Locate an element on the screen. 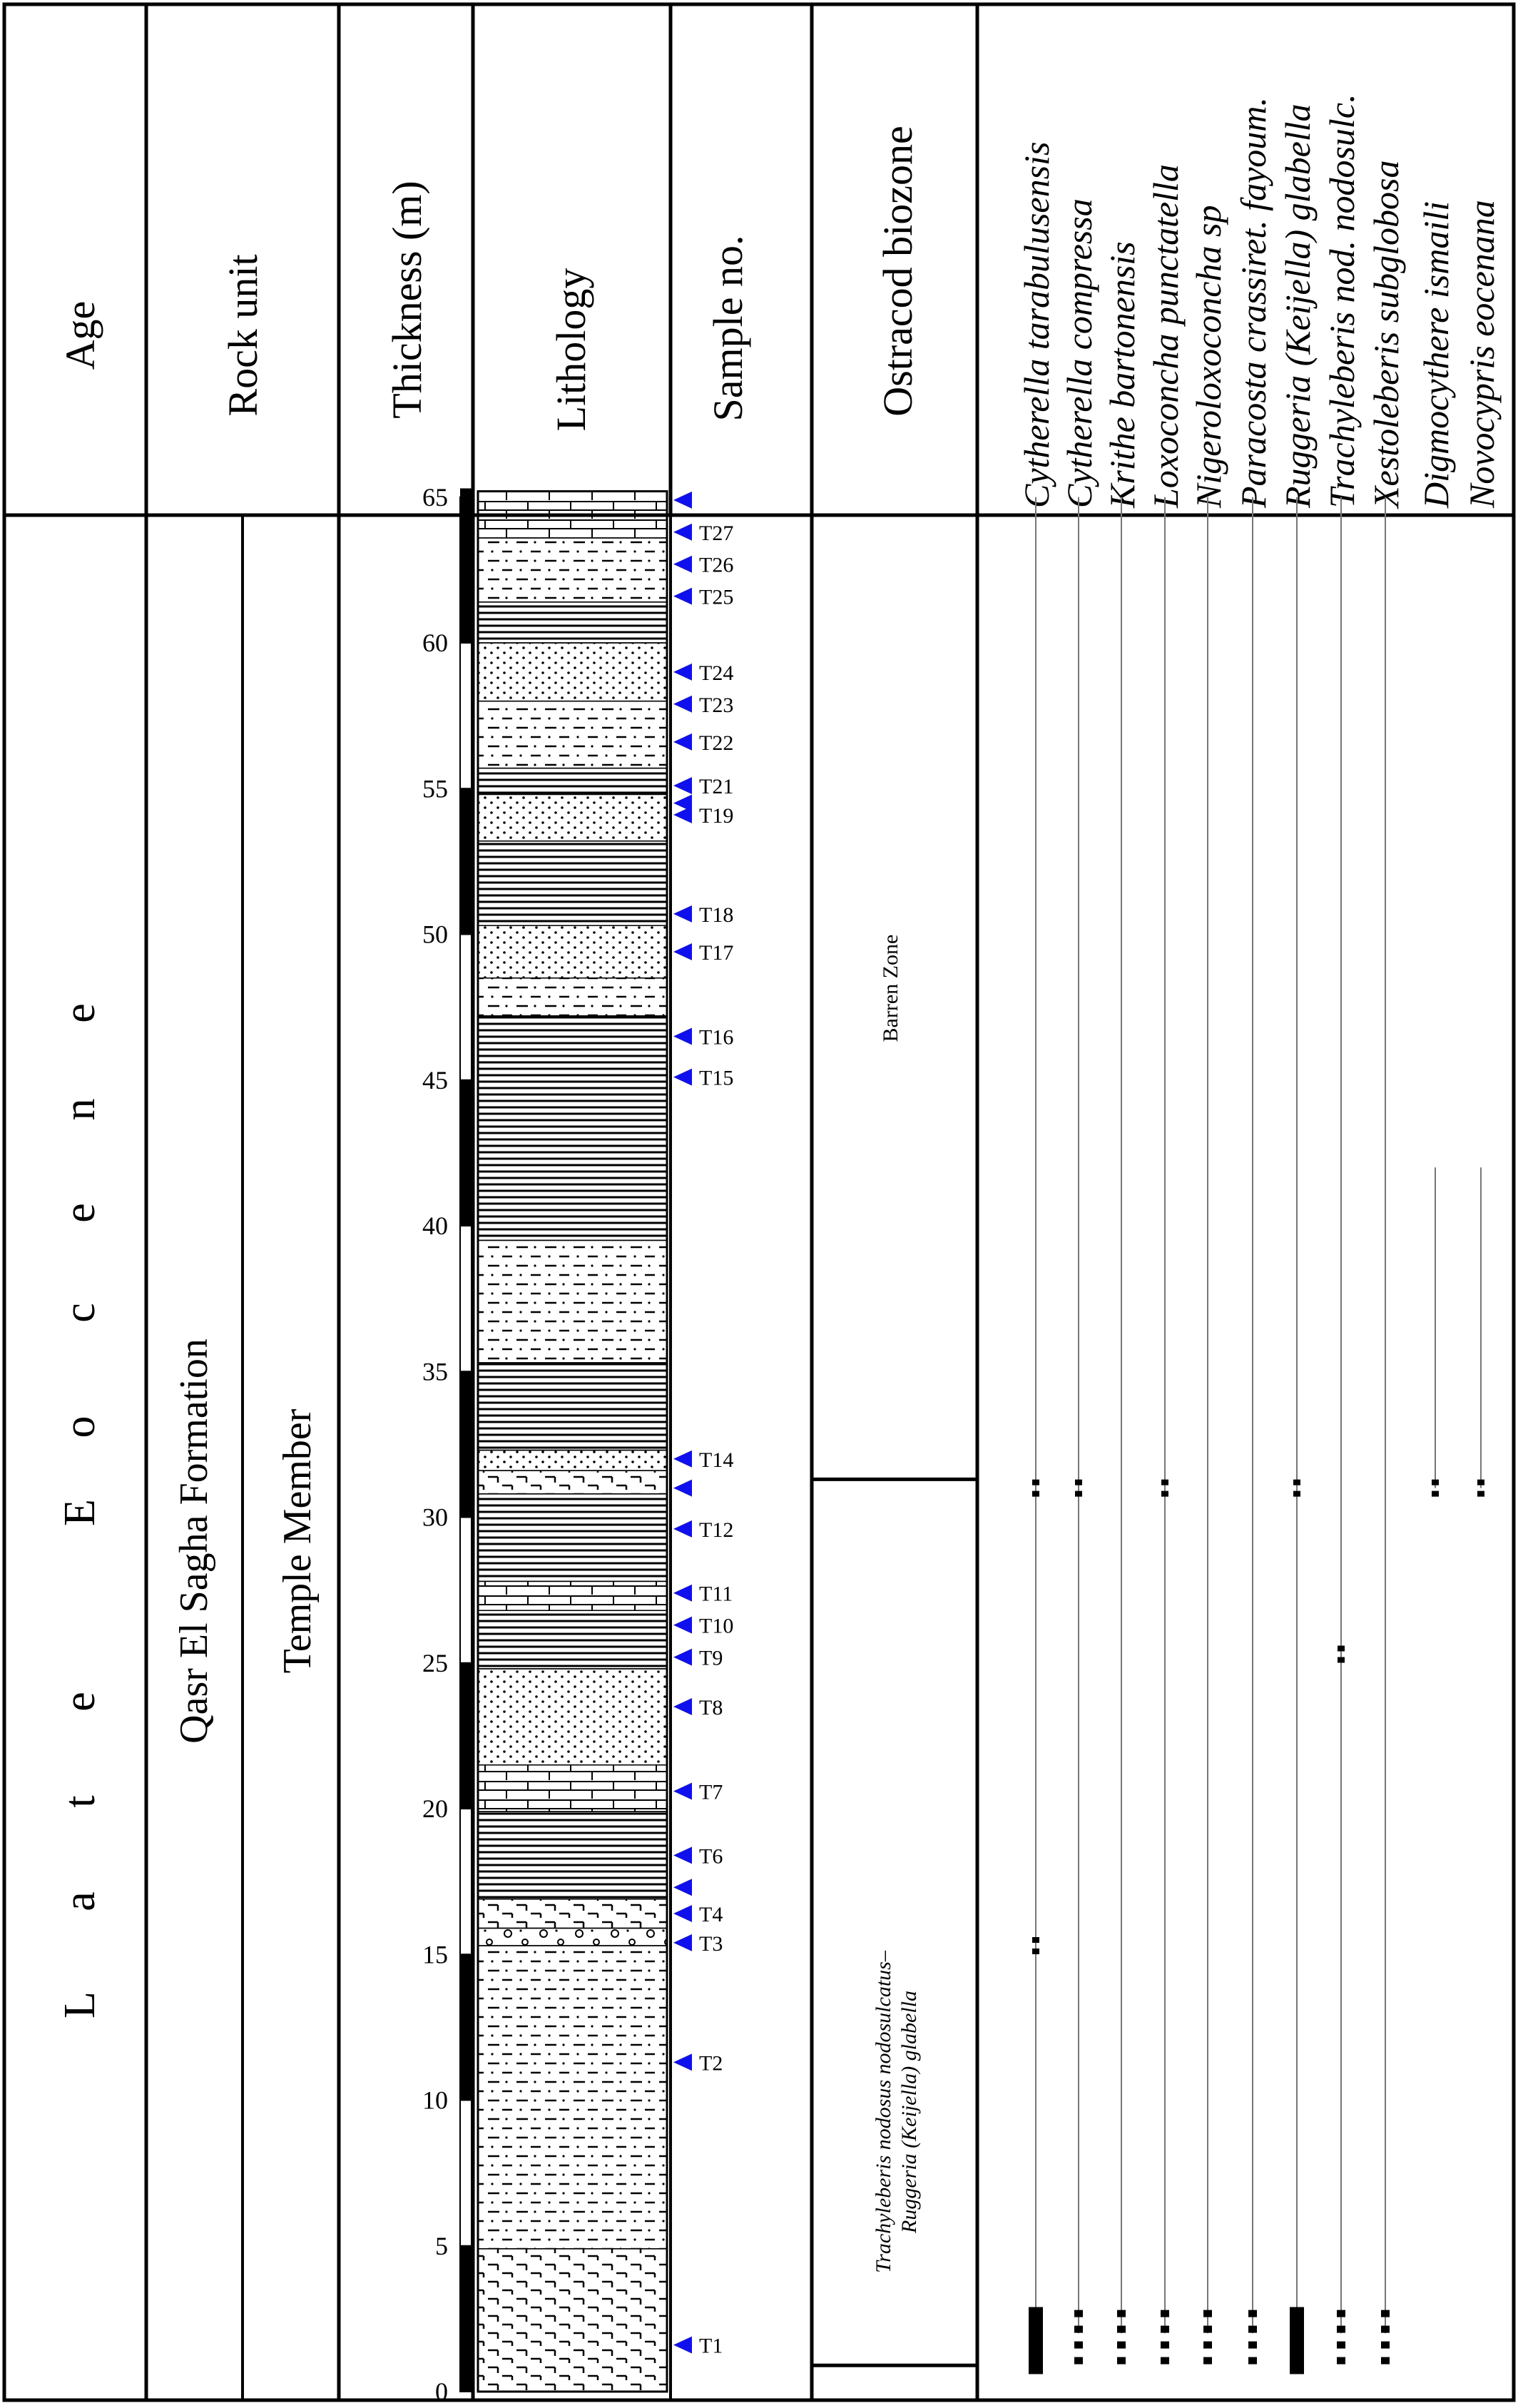  sample-label: T21 is located at coordinates (716, 786).